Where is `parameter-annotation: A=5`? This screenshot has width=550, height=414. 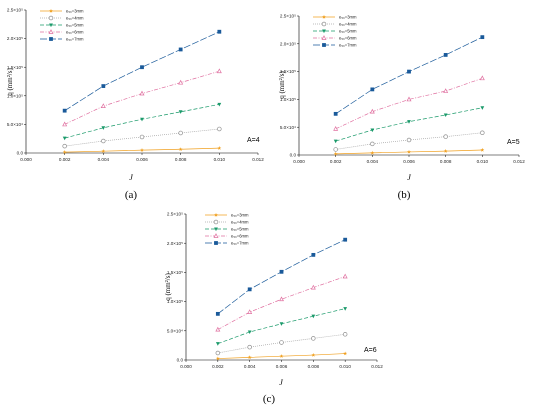
parameter-annotation: A=5 is located at coordinates (513, 142).